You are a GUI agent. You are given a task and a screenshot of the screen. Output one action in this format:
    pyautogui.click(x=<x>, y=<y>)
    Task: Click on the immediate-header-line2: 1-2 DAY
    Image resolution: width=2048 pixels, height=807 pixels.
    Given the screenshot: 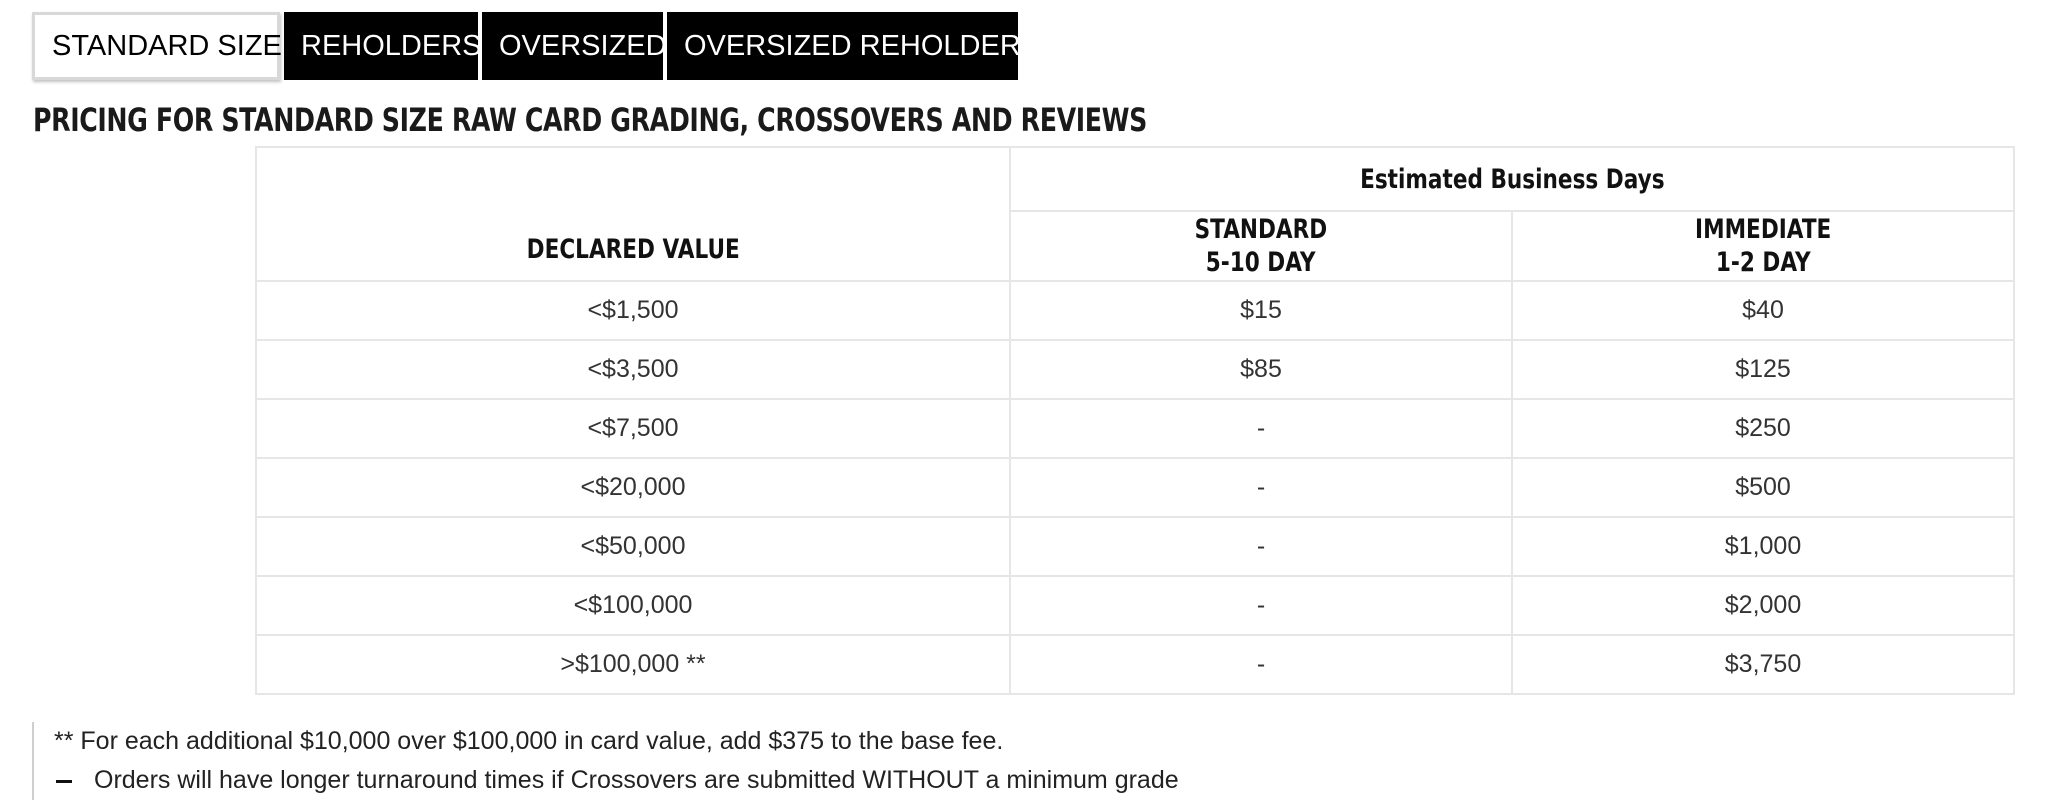 What is the action you would take?
    pyautogui.click(x=1763, y=262)
    